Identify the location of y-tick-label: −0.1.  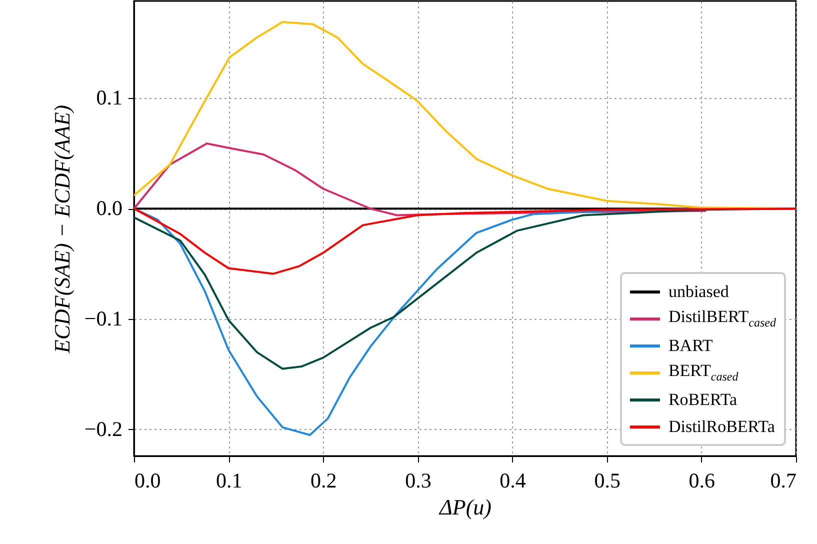
(103, 318).